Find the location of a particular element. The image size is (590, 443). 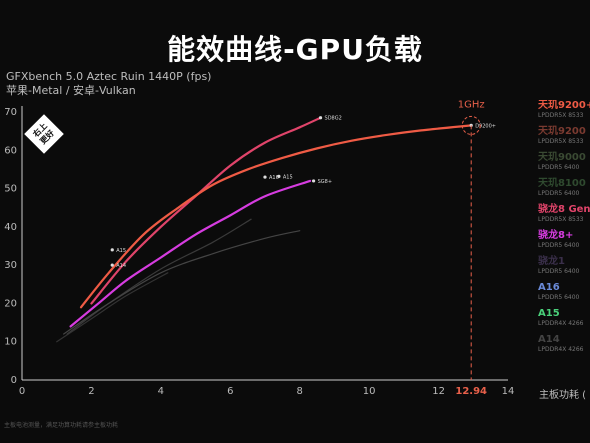

legend-item: 骁龙8 Gen LPDDR5X 8533 is located at coordinates (564, 217).